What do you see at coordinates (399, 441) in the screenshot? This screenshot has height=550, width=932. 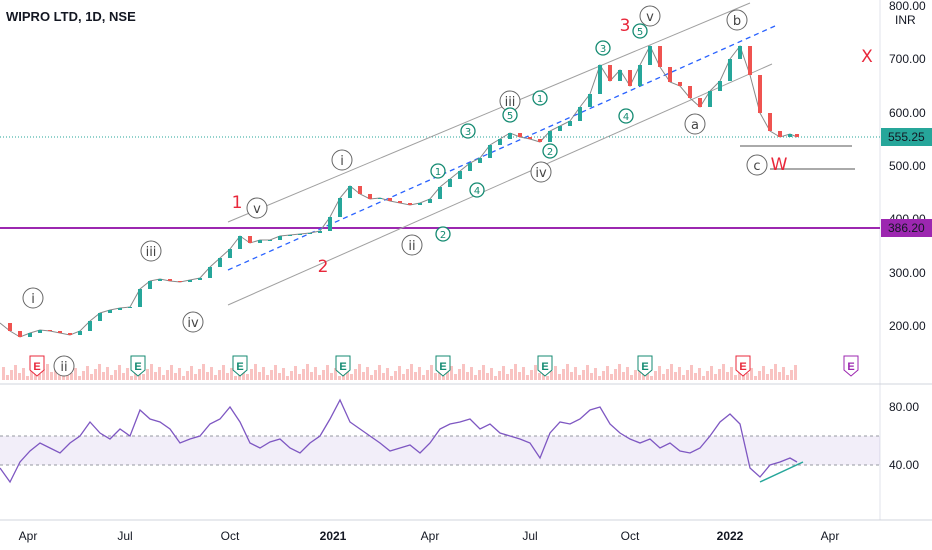 I see `rsi-line` at bounding box center [399, 441].